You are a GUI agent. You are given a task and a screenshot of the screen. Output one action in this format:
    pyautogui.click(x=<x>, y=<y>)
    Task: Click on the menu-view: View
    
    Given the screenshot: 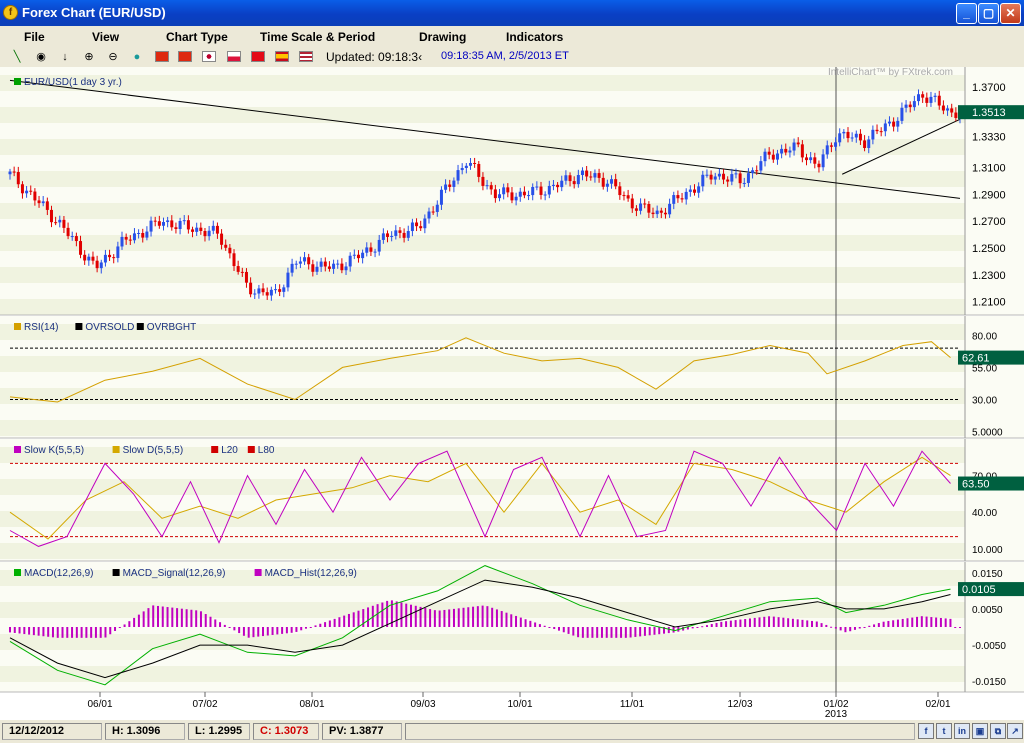 What is the action you would take?
    pyautogui.click(x=106, y=37)
    